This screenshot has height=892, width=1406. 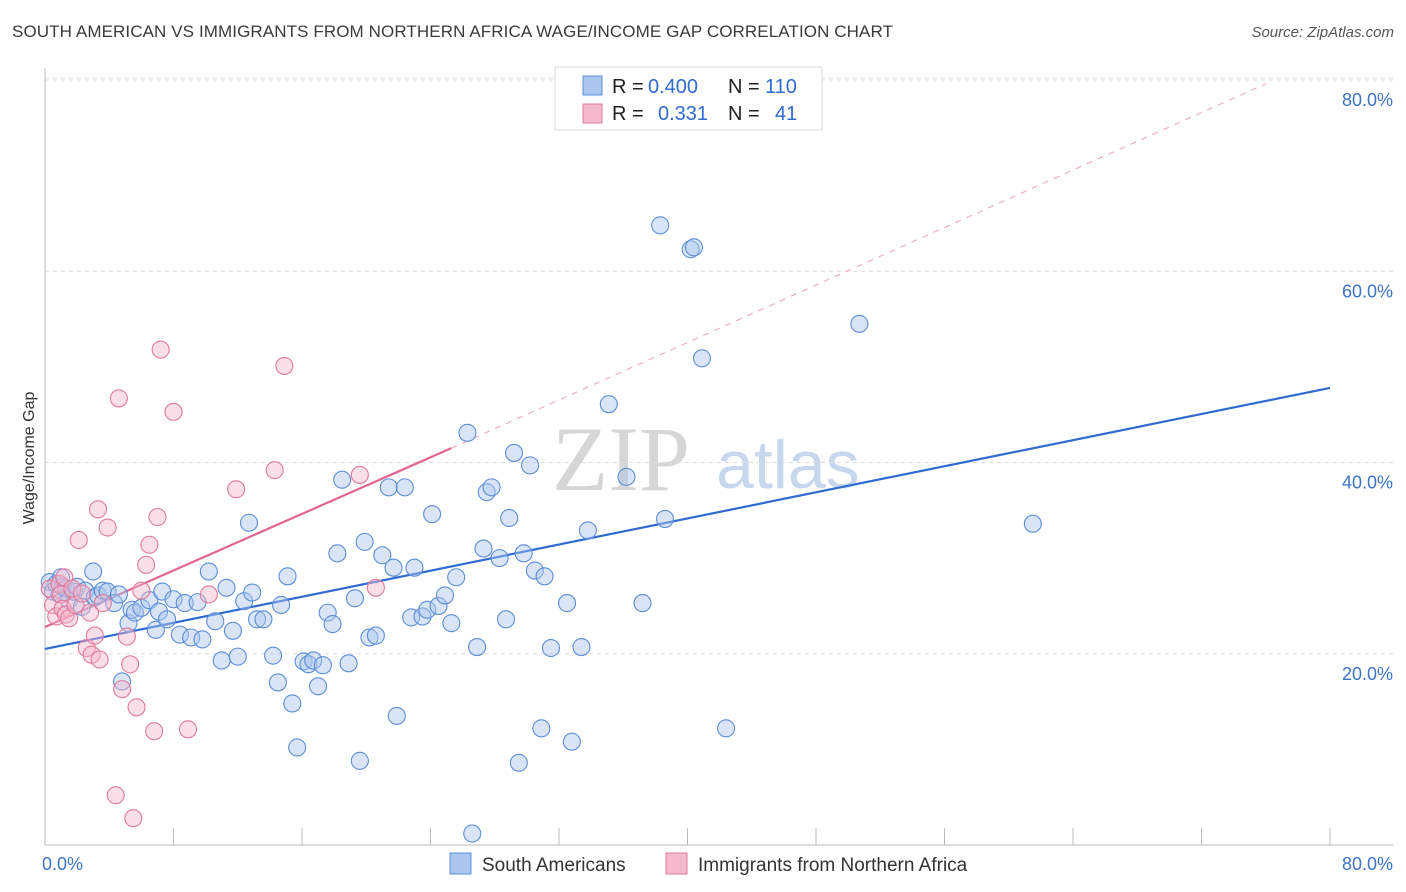 I want to click on series-swatch-northern-africa, so click(x=676, y=863).